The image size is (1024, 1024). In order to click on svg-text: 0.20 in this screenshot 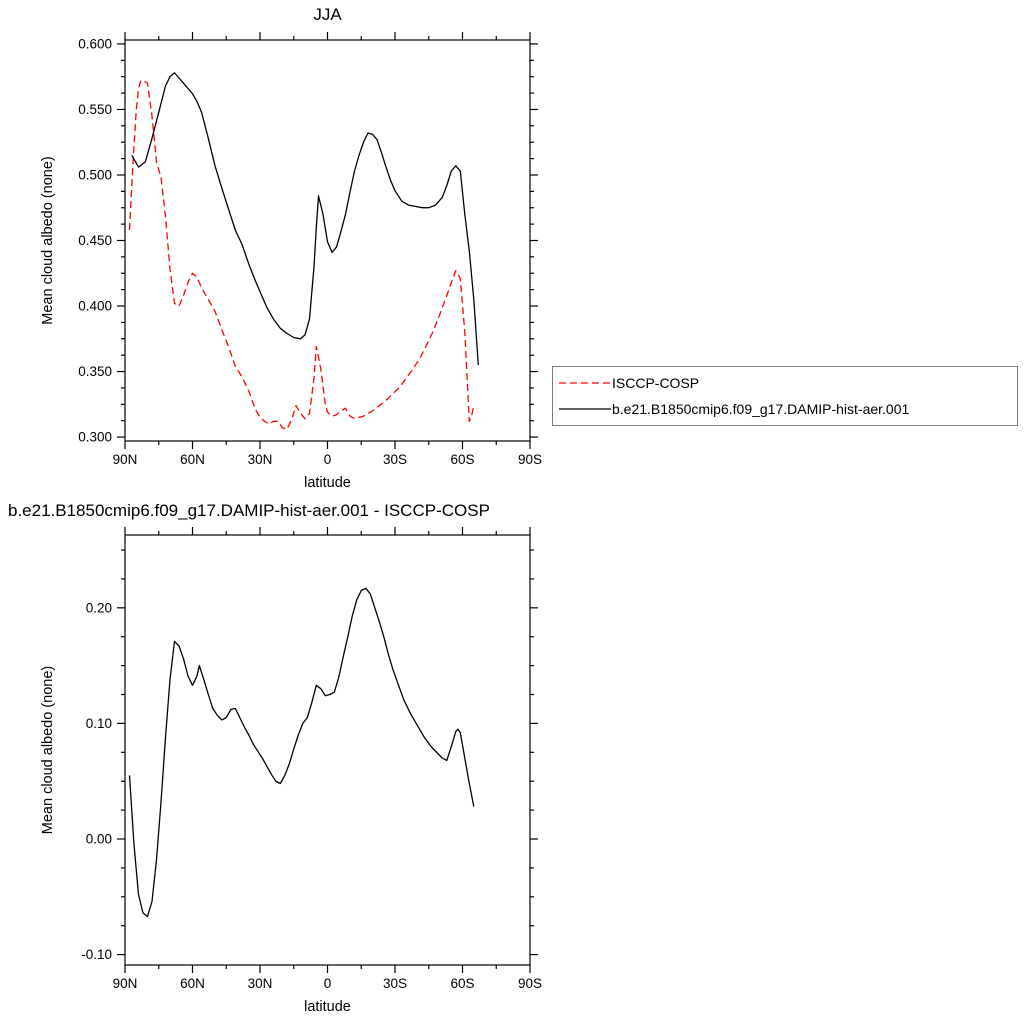, I will do `click(99, 607)`.